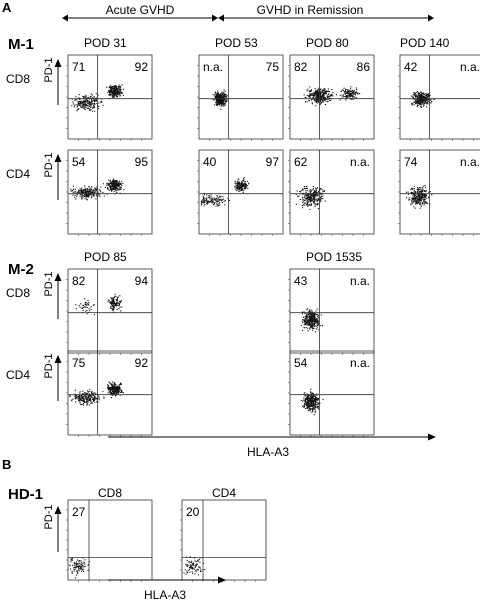  Describe the element at coordinates (248, 12) in the screenshot. I see `timeline: Acute GVHD GVHD in Remission` at that location.